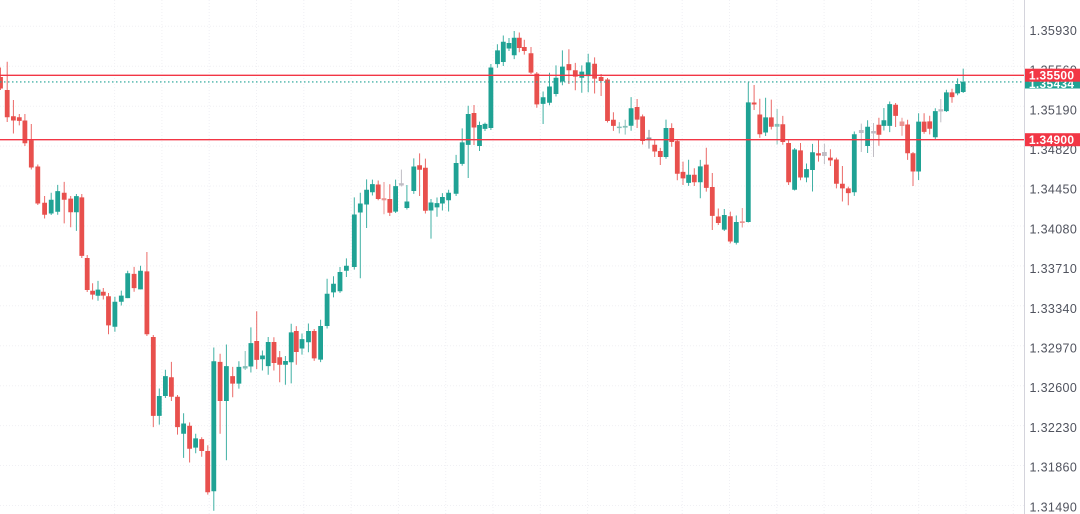 The image size is (1080, 514). What do you see at coordinates (1054, 190) in the screenshot?
I see `svg-text: 1.34450` at bounding box center [1054, 190].